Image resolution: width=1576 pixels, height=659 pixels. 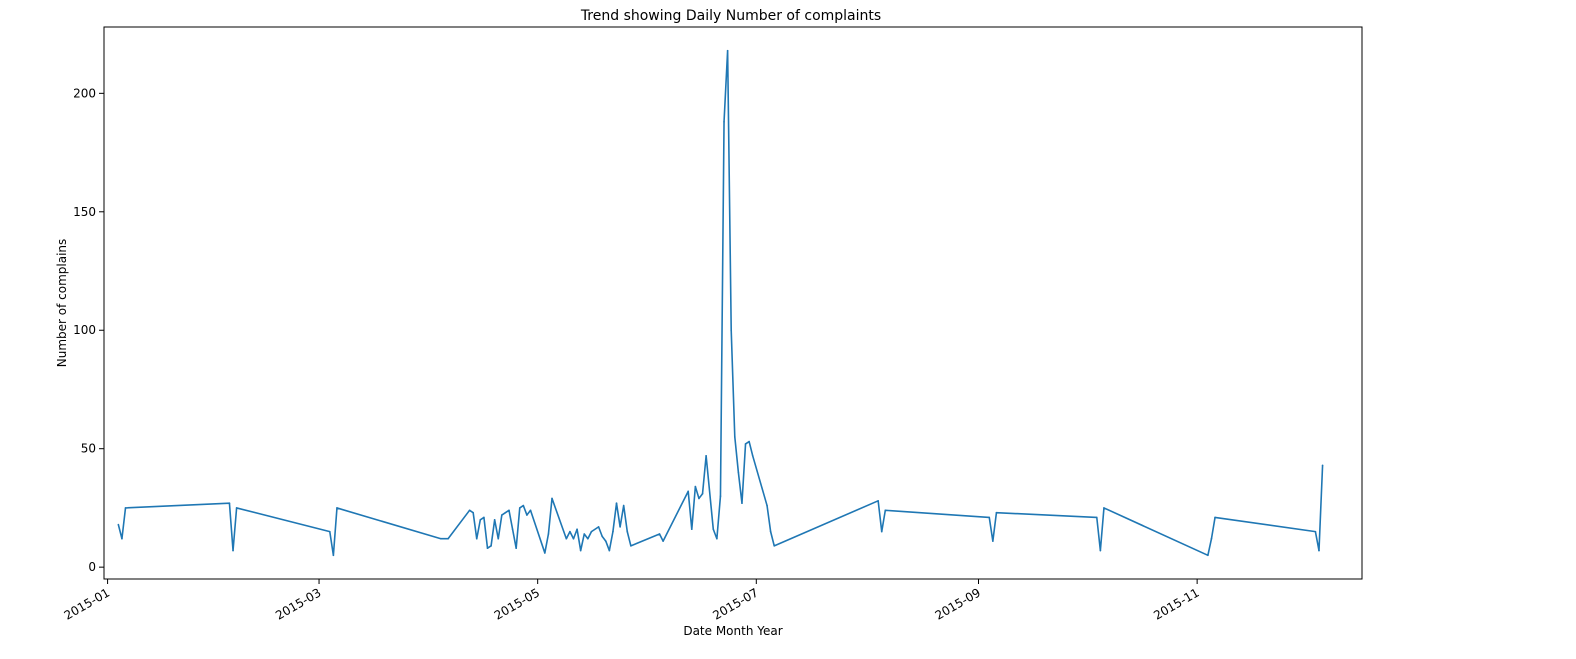 I want to click on y-axis-label: Number of complains, so click(x=62, y=303).